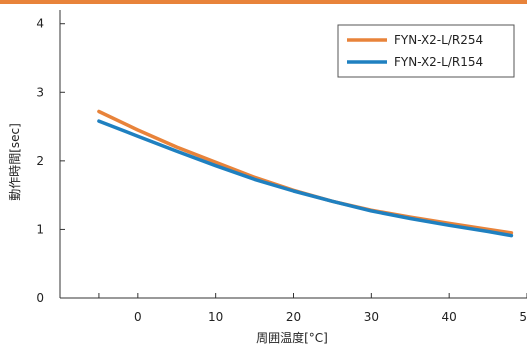 Image resolution: width=527 pixels, height=347 pixels. I want to click on legend-label-1: FYN-X2-L/R154, so click(438, 62).